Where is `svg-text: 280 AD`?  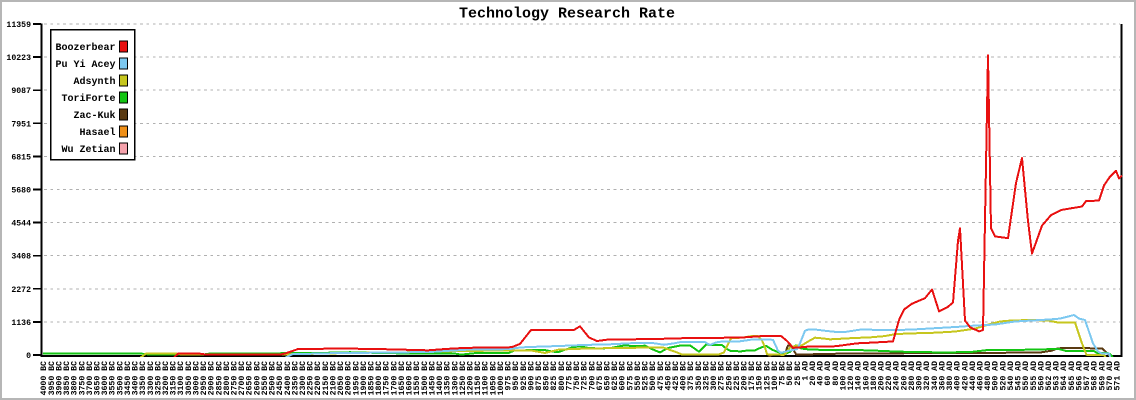 svg-text: 280 AD is located at coordinates (912, 376).